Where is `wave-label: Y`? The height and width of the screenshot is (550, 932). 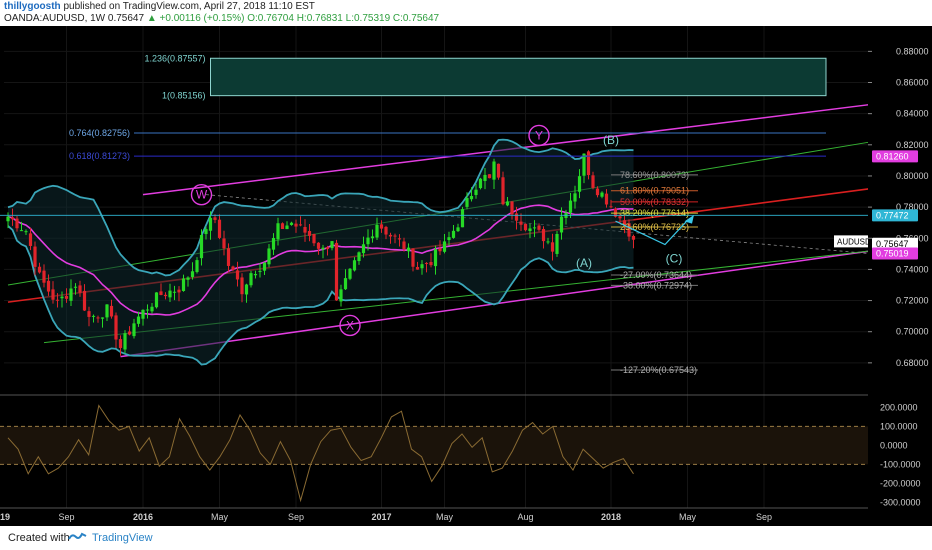 wave-label: Y is located at coordinates (539, 135).